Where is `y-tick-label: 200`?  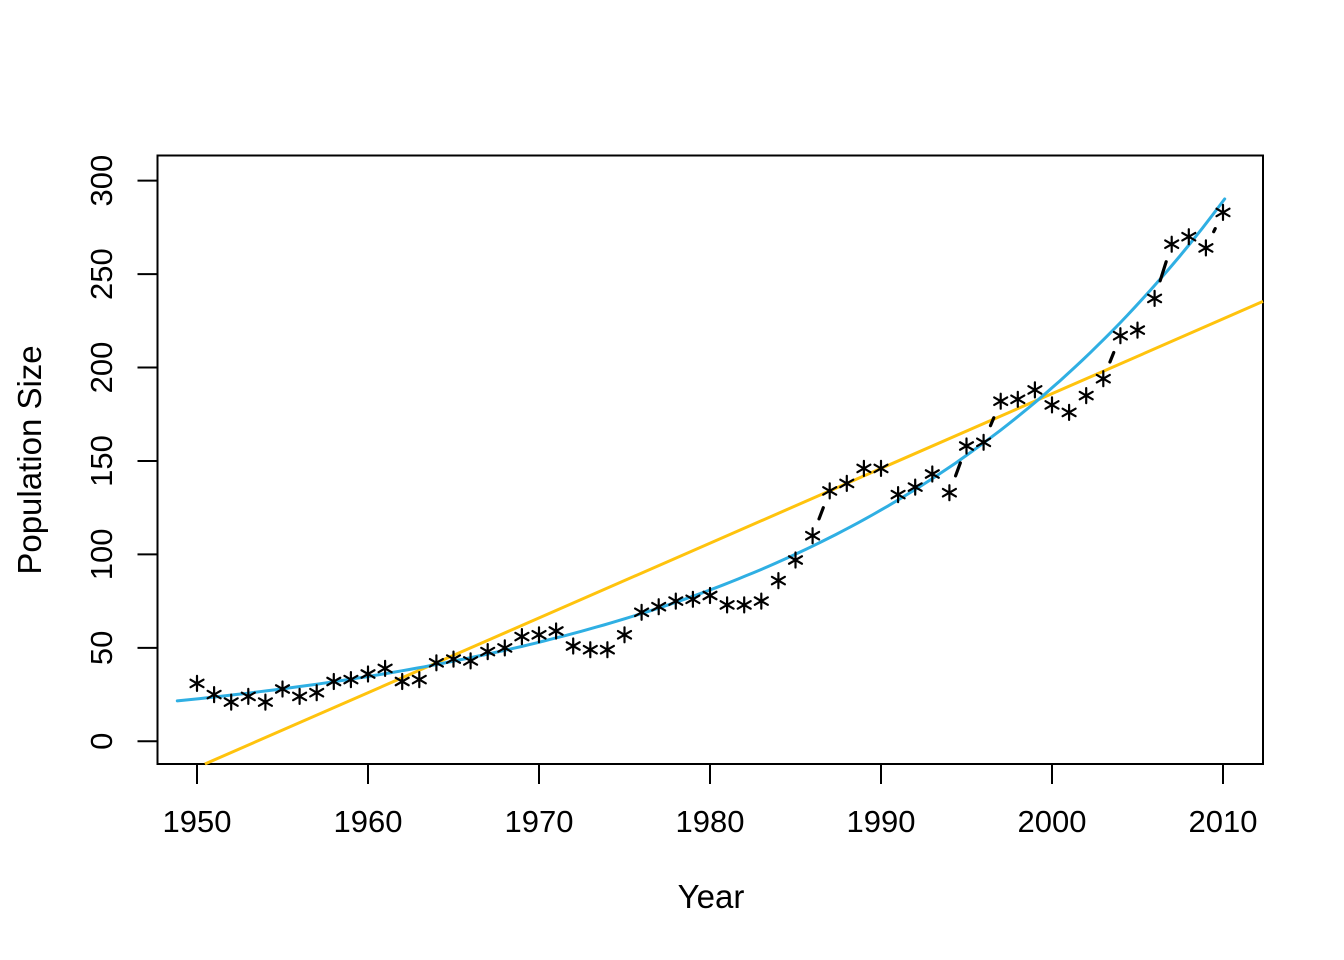 y-tick-label: 200 is located at coordinates (101, 368).